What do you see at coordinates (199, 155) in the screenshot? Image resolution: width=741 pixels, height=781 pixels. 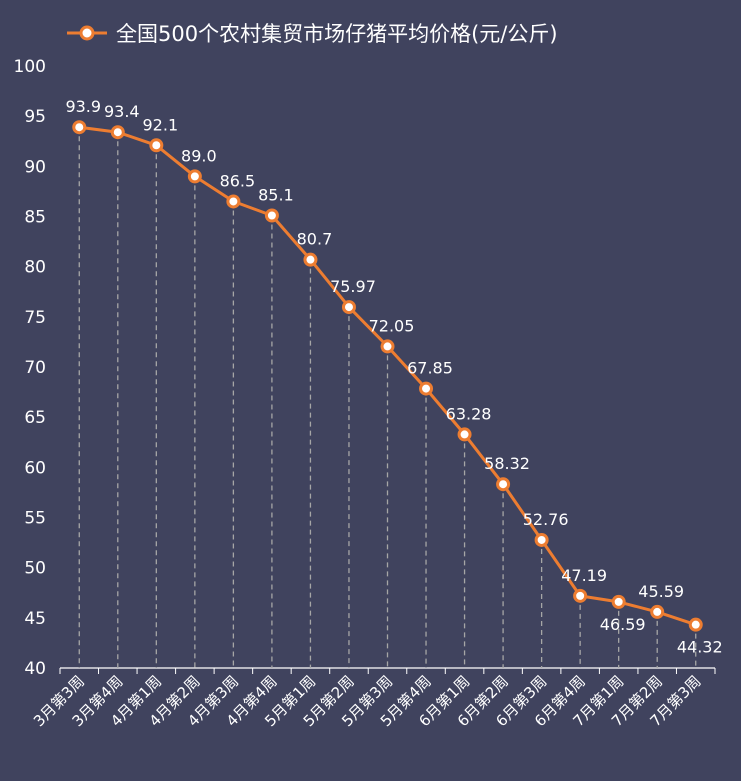 I see `data-label: 89.0` at bounding box center [199, 155].